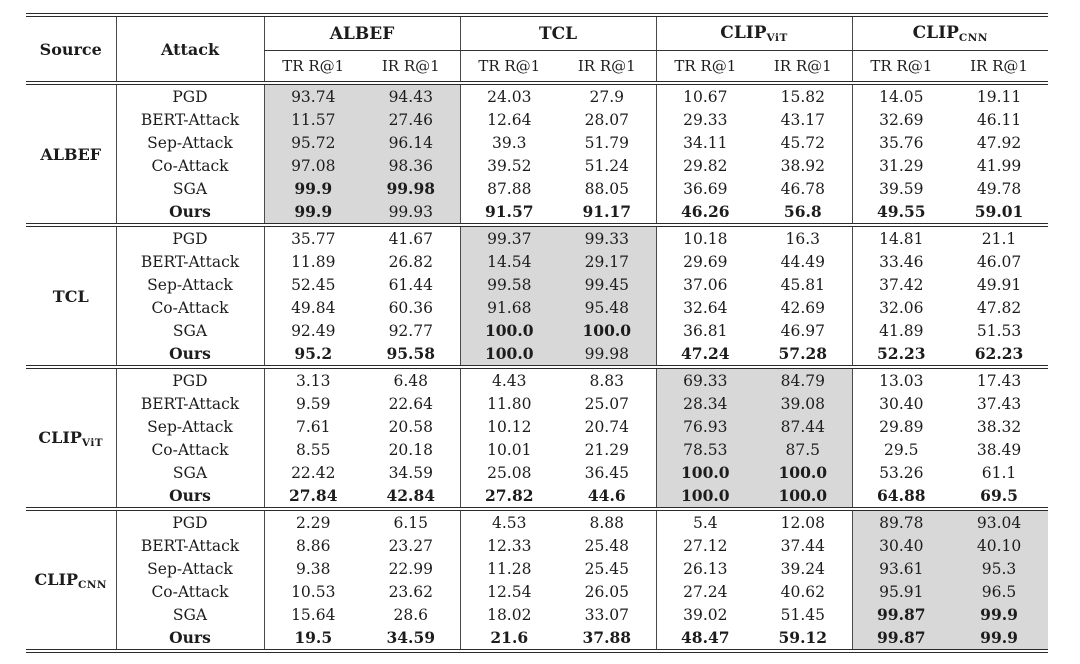 The image size is (1080, 664). I want to click on value-cell: 87.44, so click(803, 426).